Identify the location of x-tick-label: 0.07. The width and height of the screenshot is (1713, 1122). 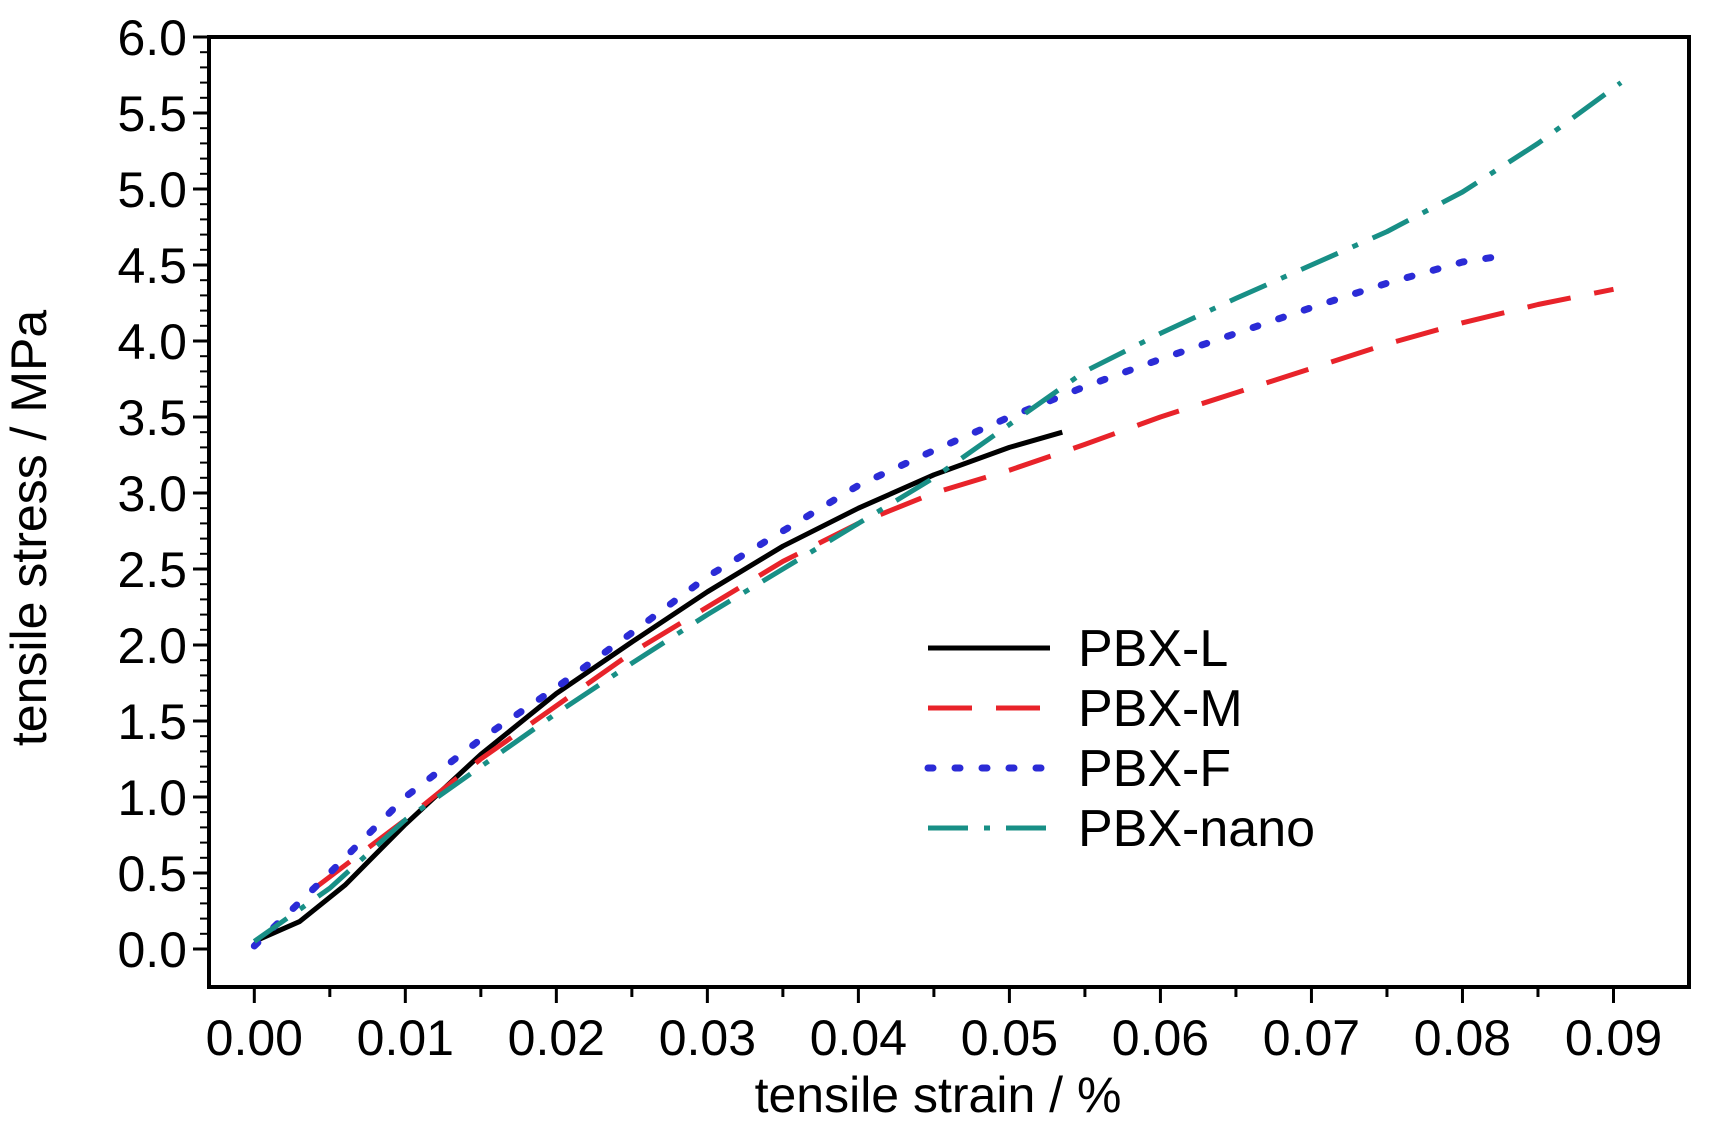
(1311, 1038).